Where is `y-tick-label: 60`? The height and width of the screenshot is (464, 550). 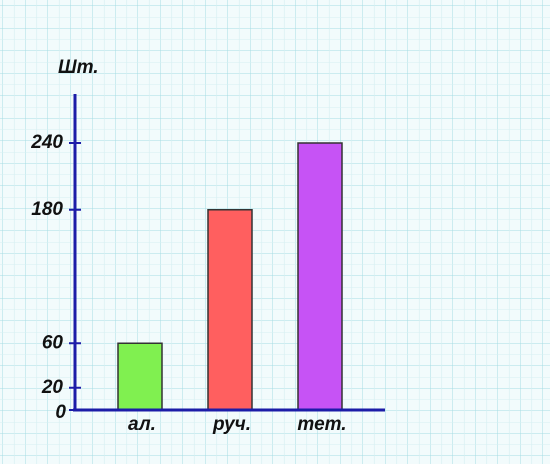 y-tick-label: 60 is located at coordinates (53, 342).